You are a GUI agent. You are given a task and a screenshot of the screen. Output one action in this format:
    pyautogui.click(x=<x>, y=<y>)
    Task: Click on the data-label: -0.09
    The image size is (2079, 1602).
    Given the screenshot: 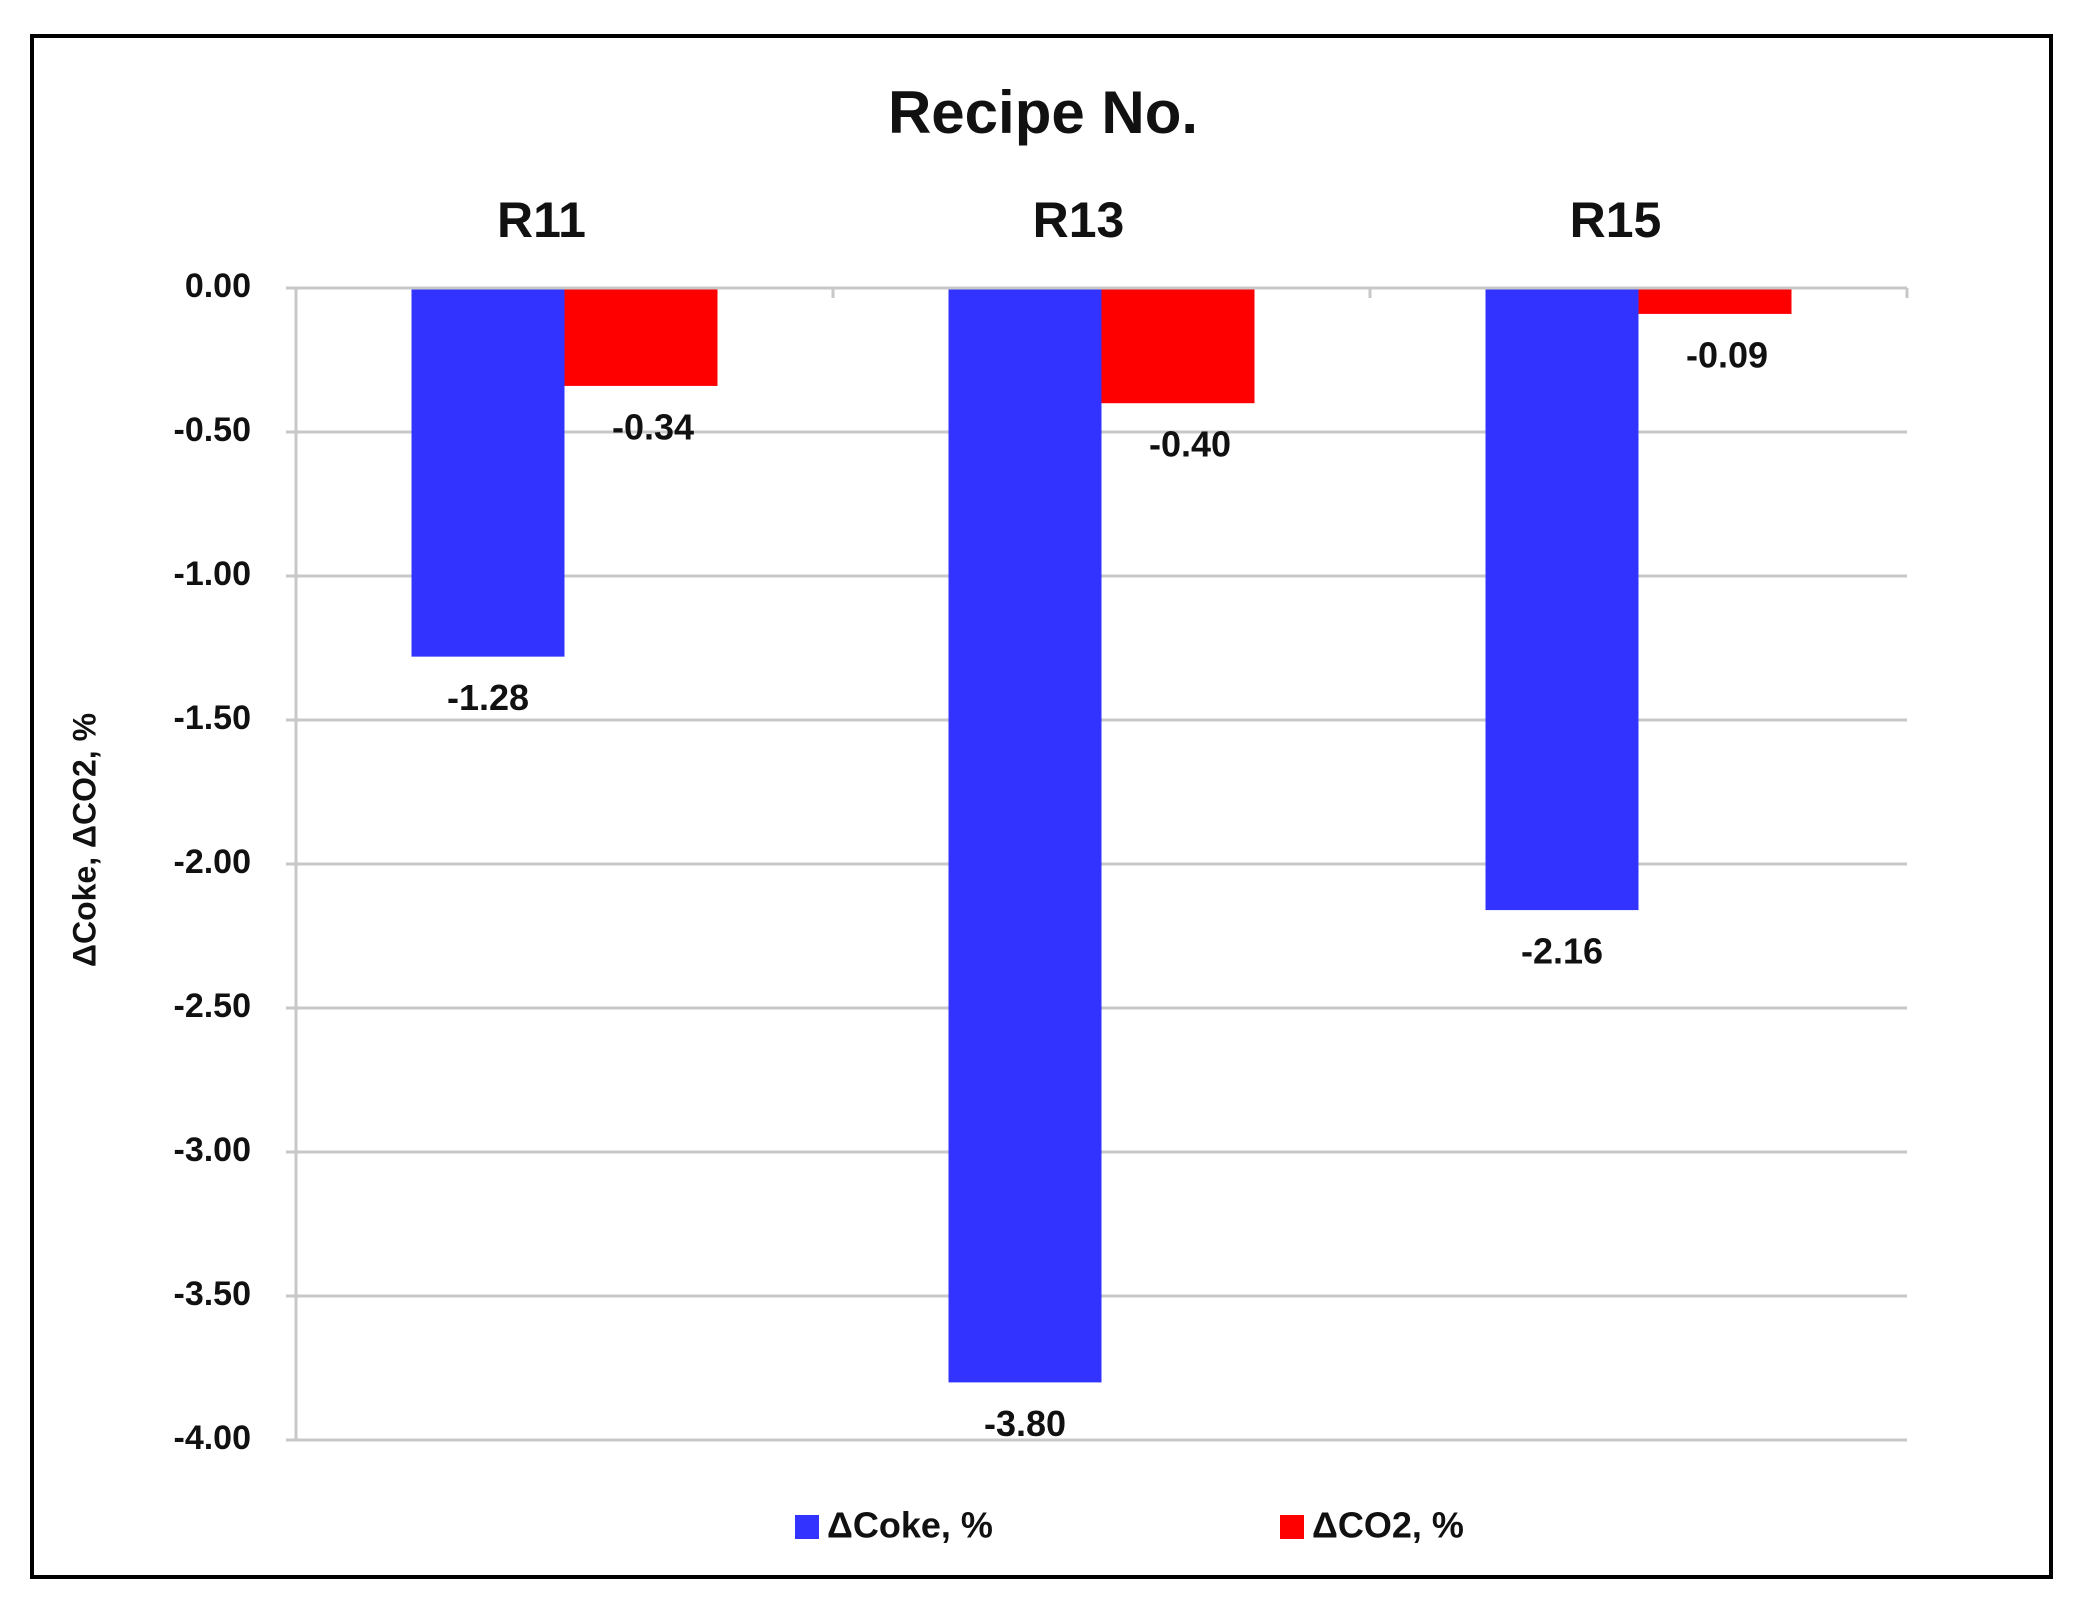 What is the action you would take?
    pyautogui.click(x=1727, y=354)
    